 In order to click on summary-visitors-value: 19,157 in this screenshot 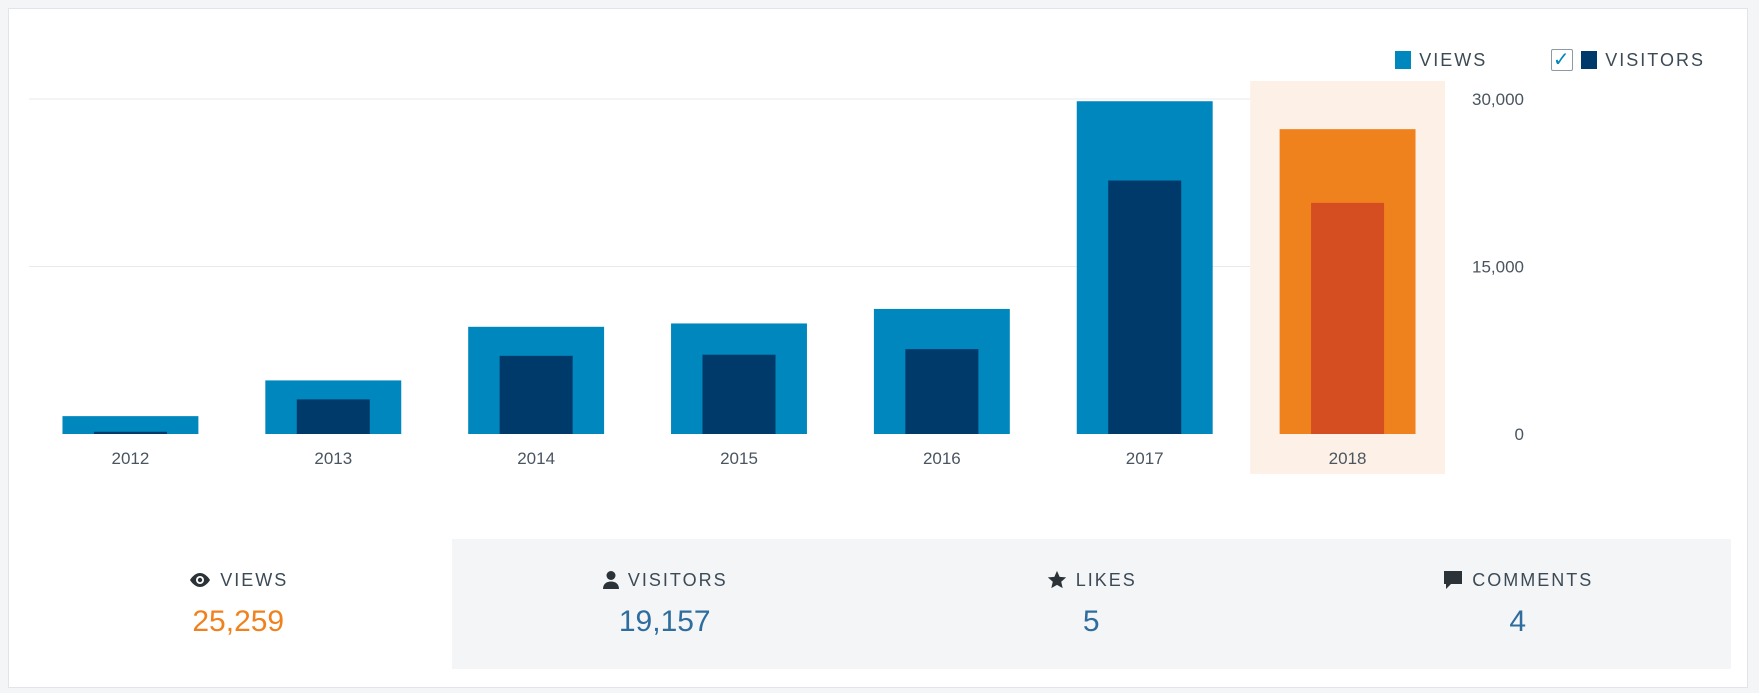, I will do `click(664, 621)`.